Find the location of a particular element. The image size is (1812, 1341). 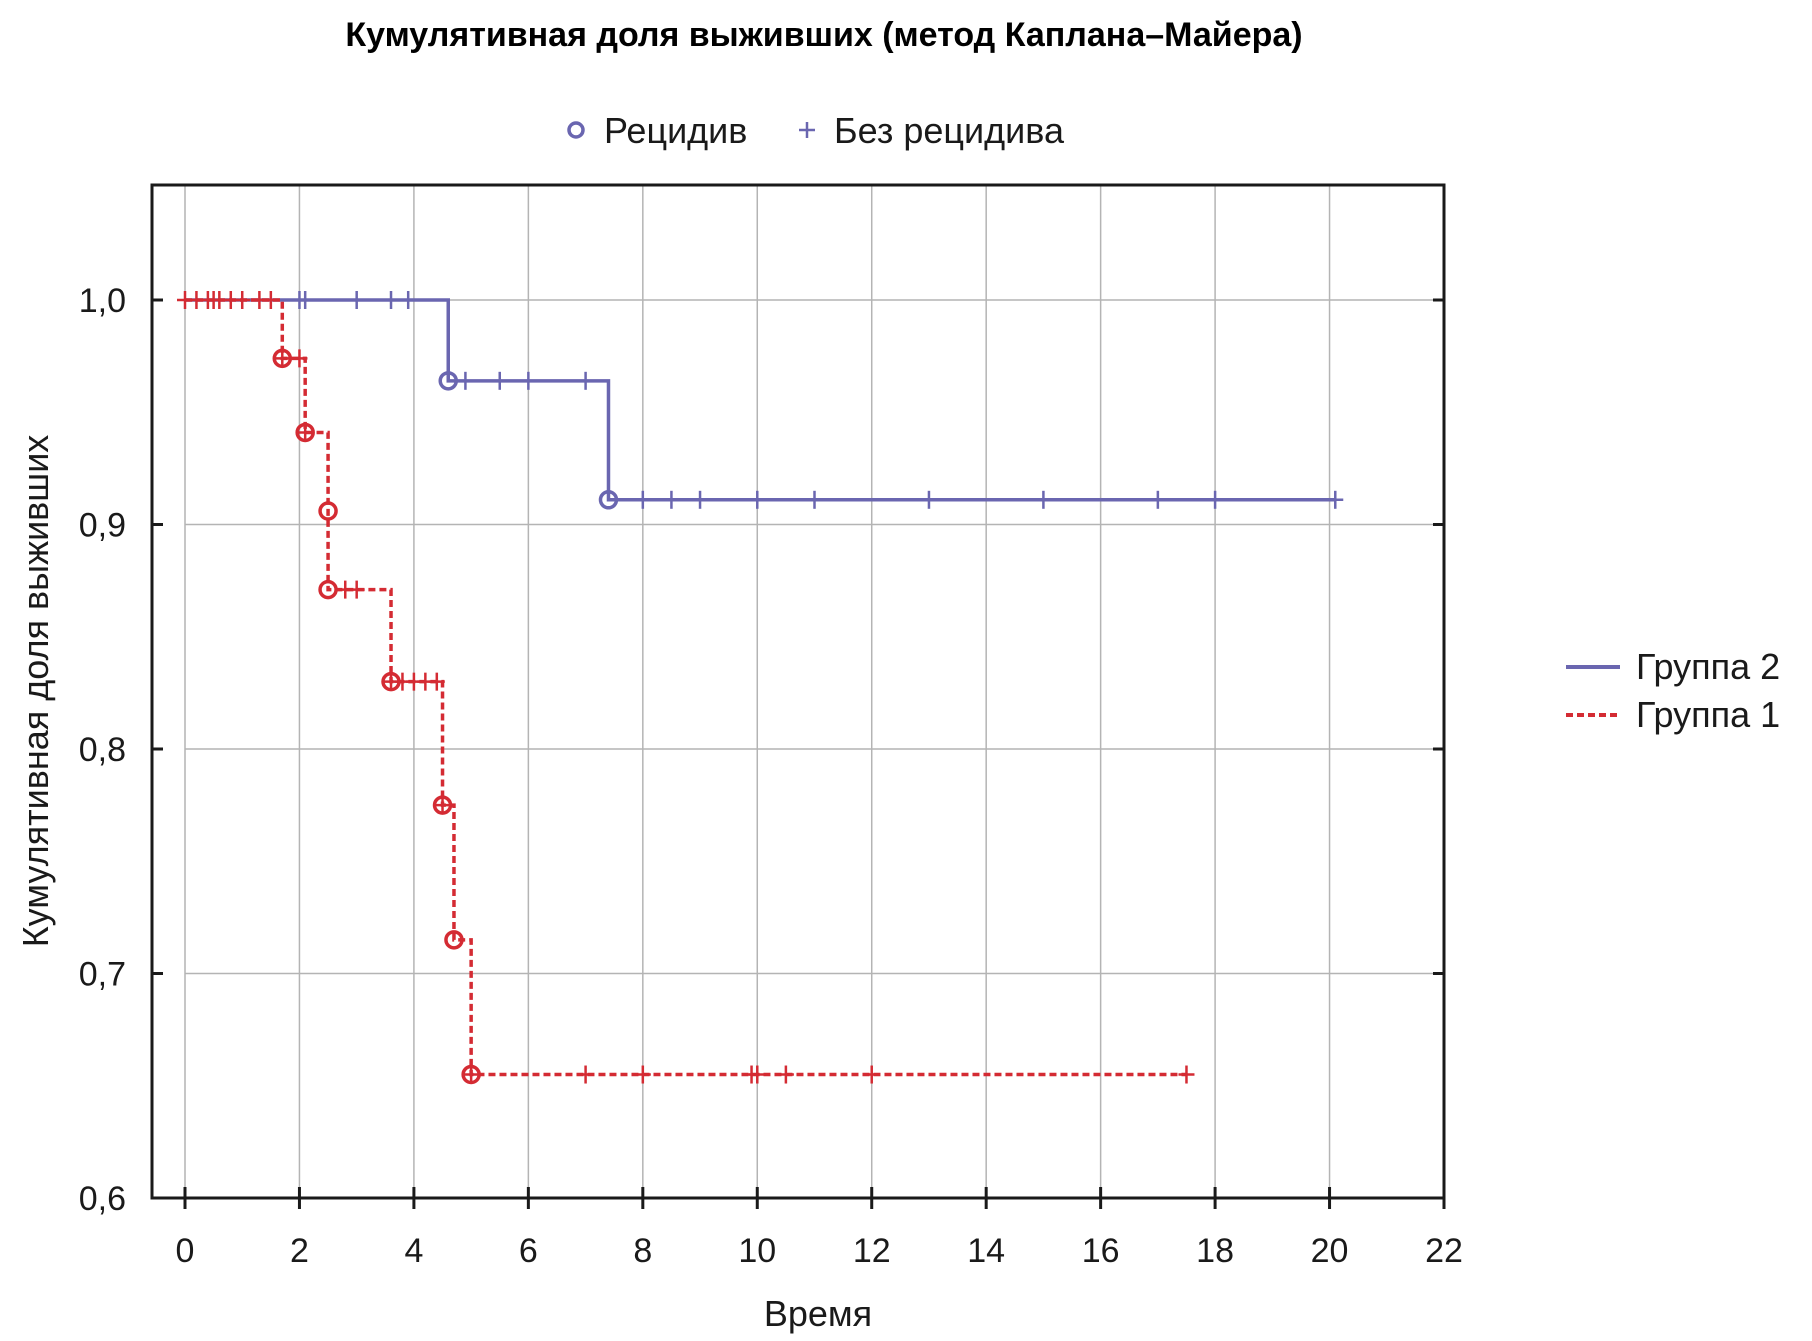

censored-legend-label: Без рецидива is located at coordinates (949, 130).